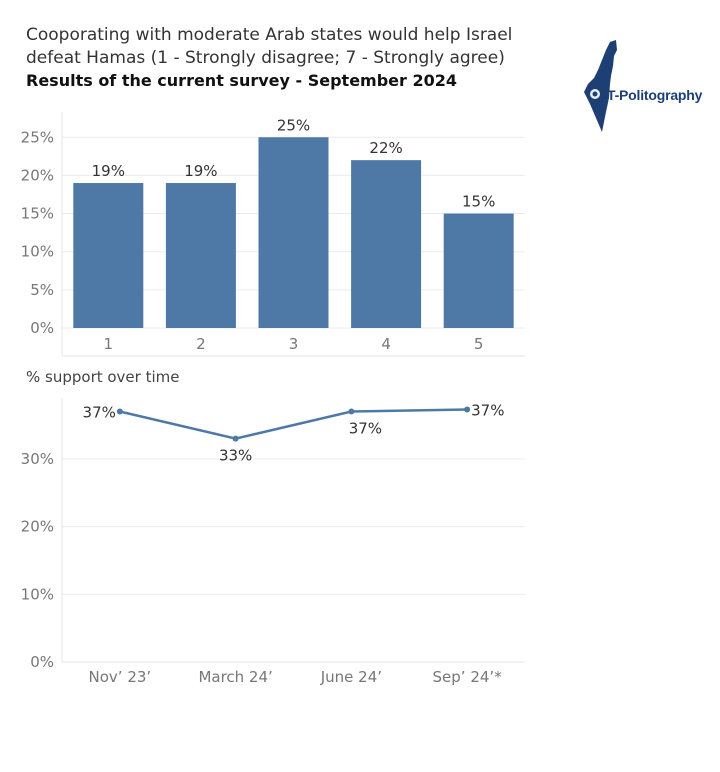 This screenshot has height=772, width=720. I want to click on bar-x-tick-label: 4, so click(386, 344).